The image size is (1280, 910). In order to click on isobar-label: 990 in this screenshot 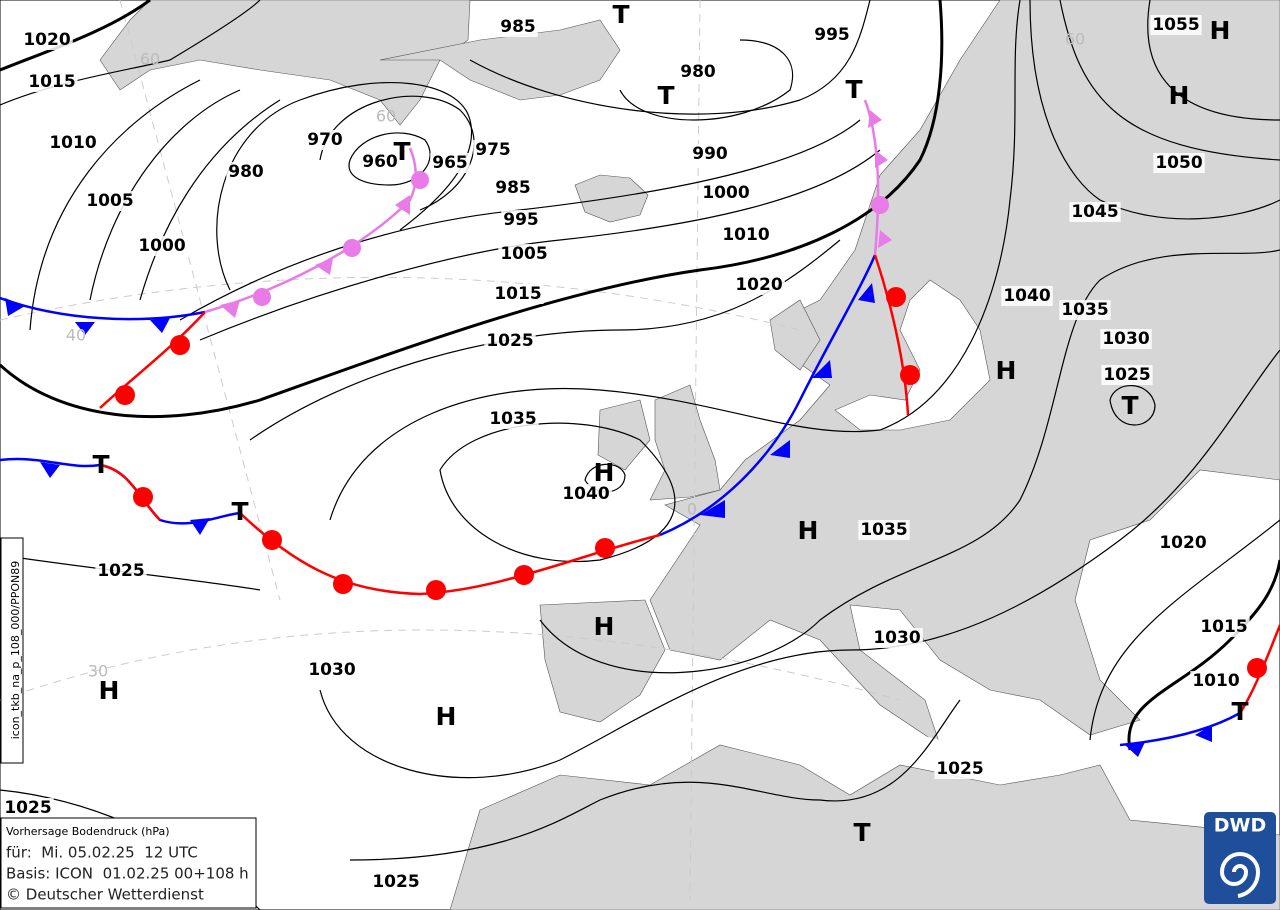, I will do `click(710, 154)`.